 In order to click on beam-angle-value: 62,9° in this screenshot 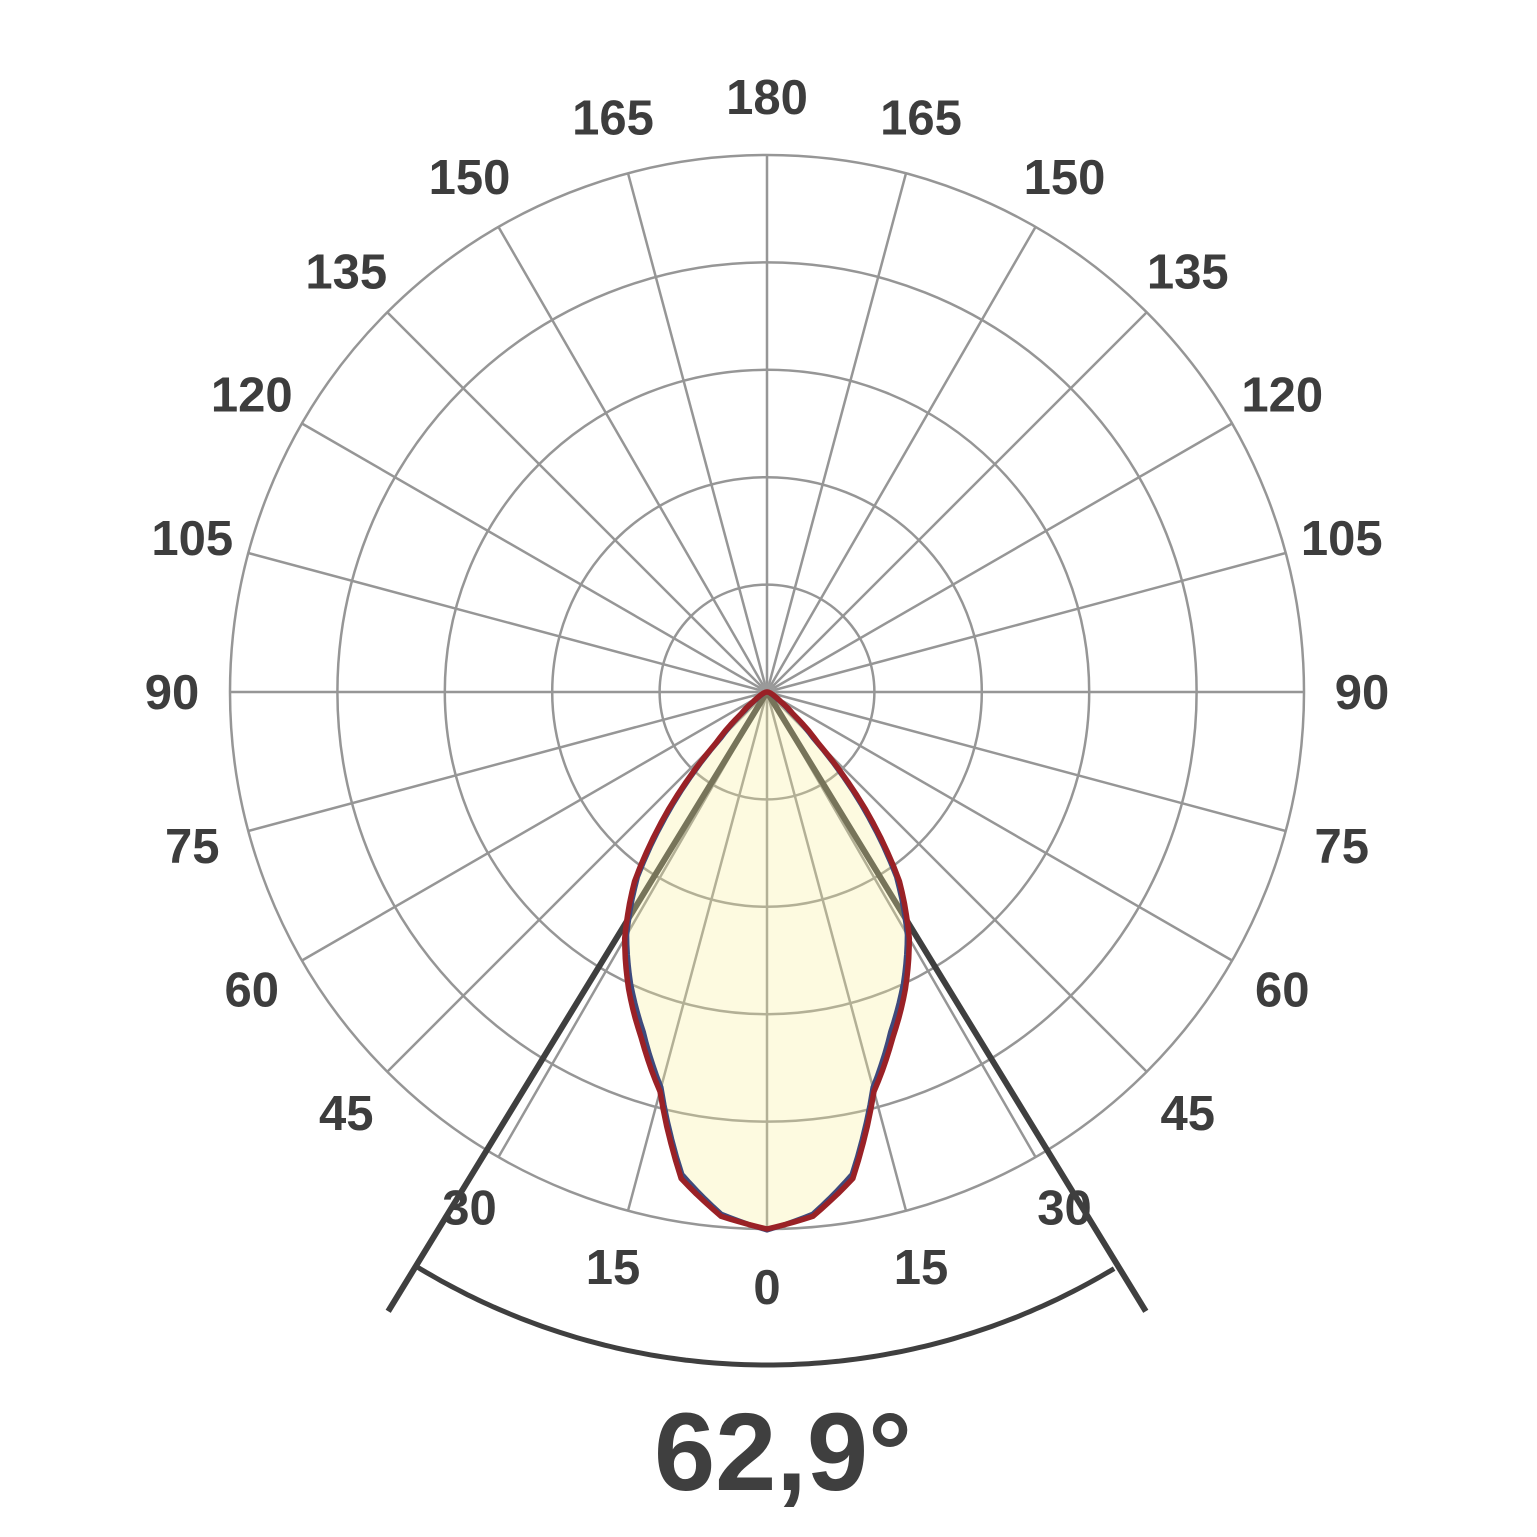, I will do `click(783, 1452)`.